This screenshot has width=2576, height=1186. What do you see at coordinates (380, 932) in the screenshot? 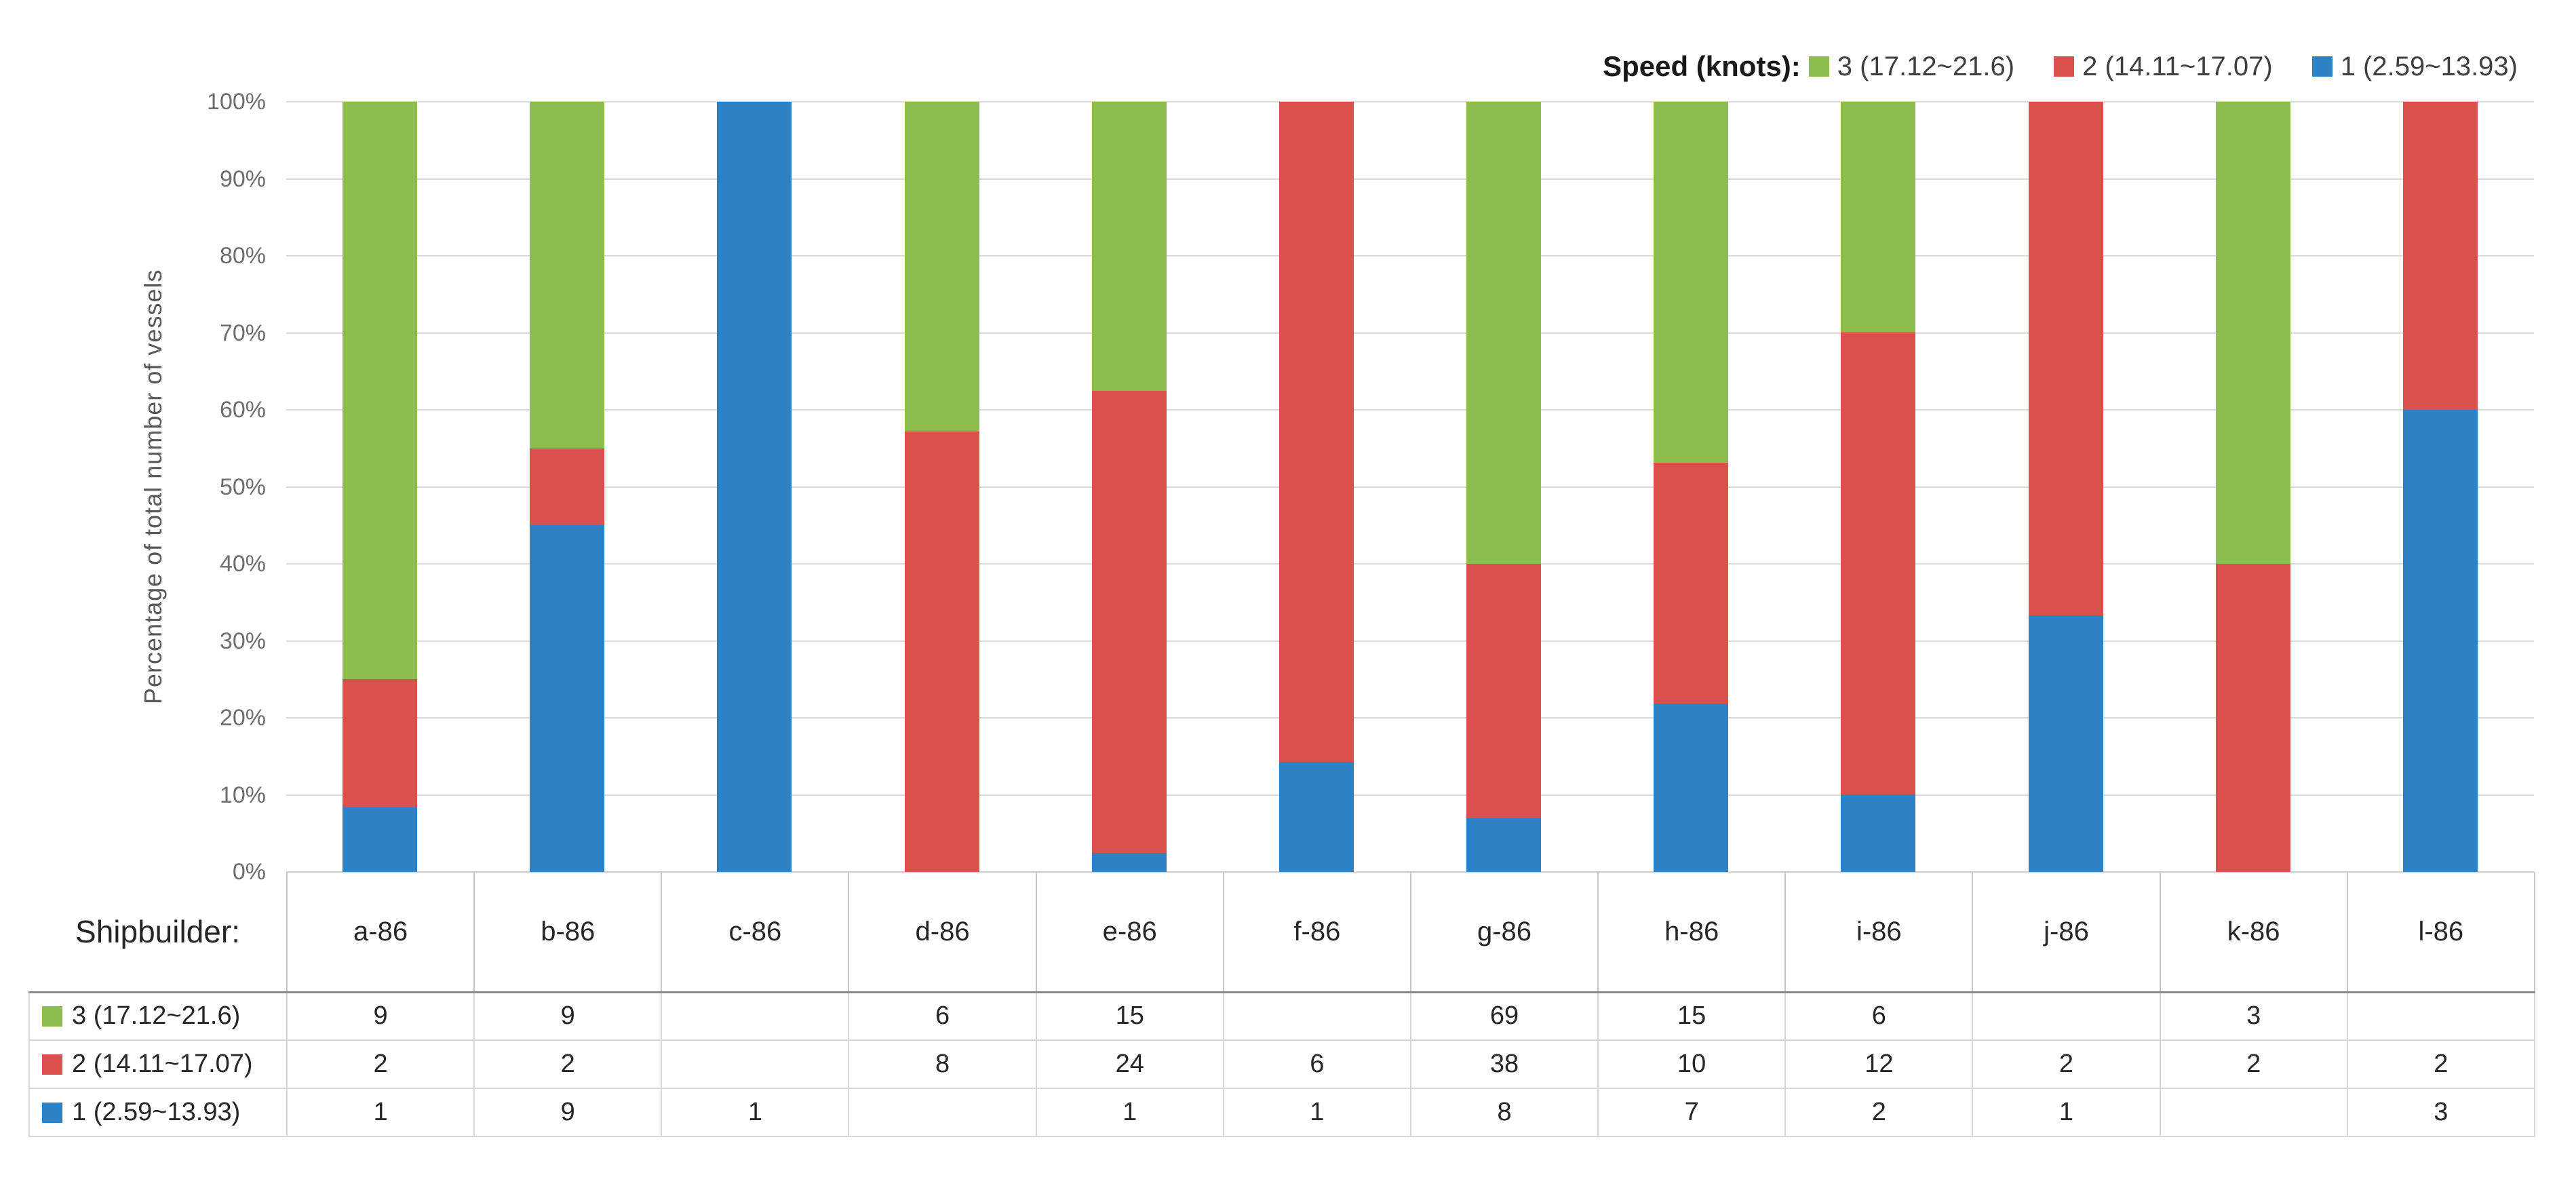
I see `table-header-cell: a-86` at bounding box center [380, 932].